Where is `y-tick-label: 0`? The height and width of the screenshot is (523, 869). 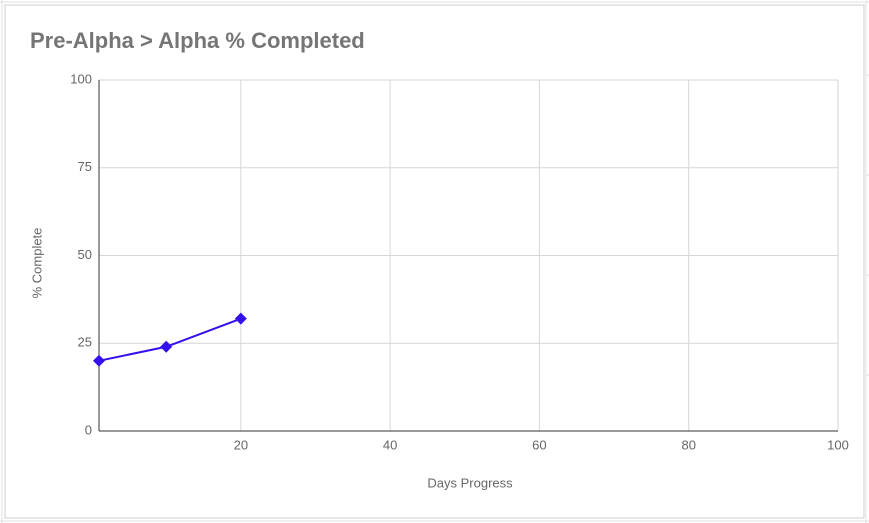 y-tick-label: 0 is located at coordinates (88, 429).